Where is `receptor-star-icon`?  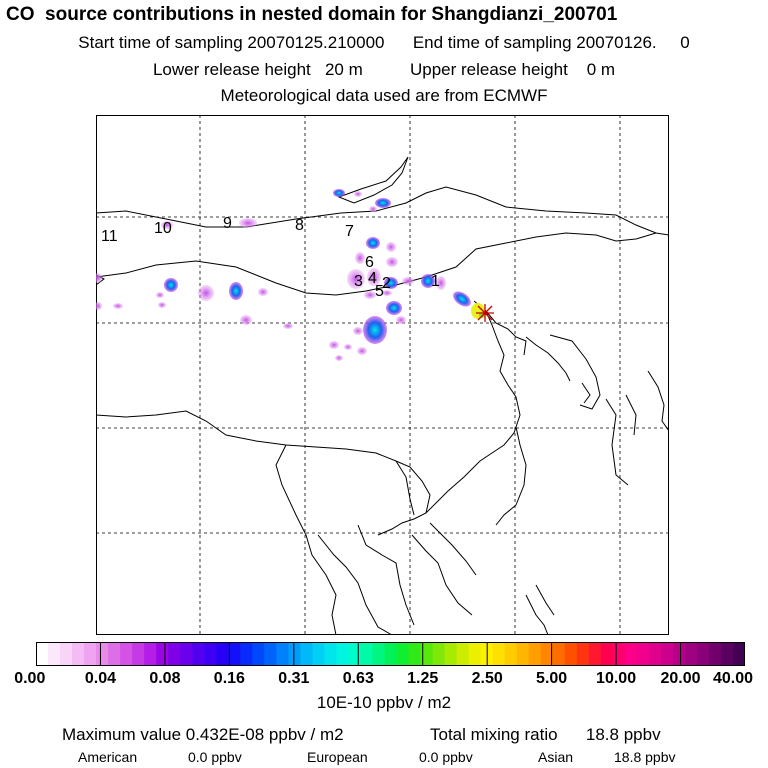
receptor-star-icon is located at coordinates (485, 313).